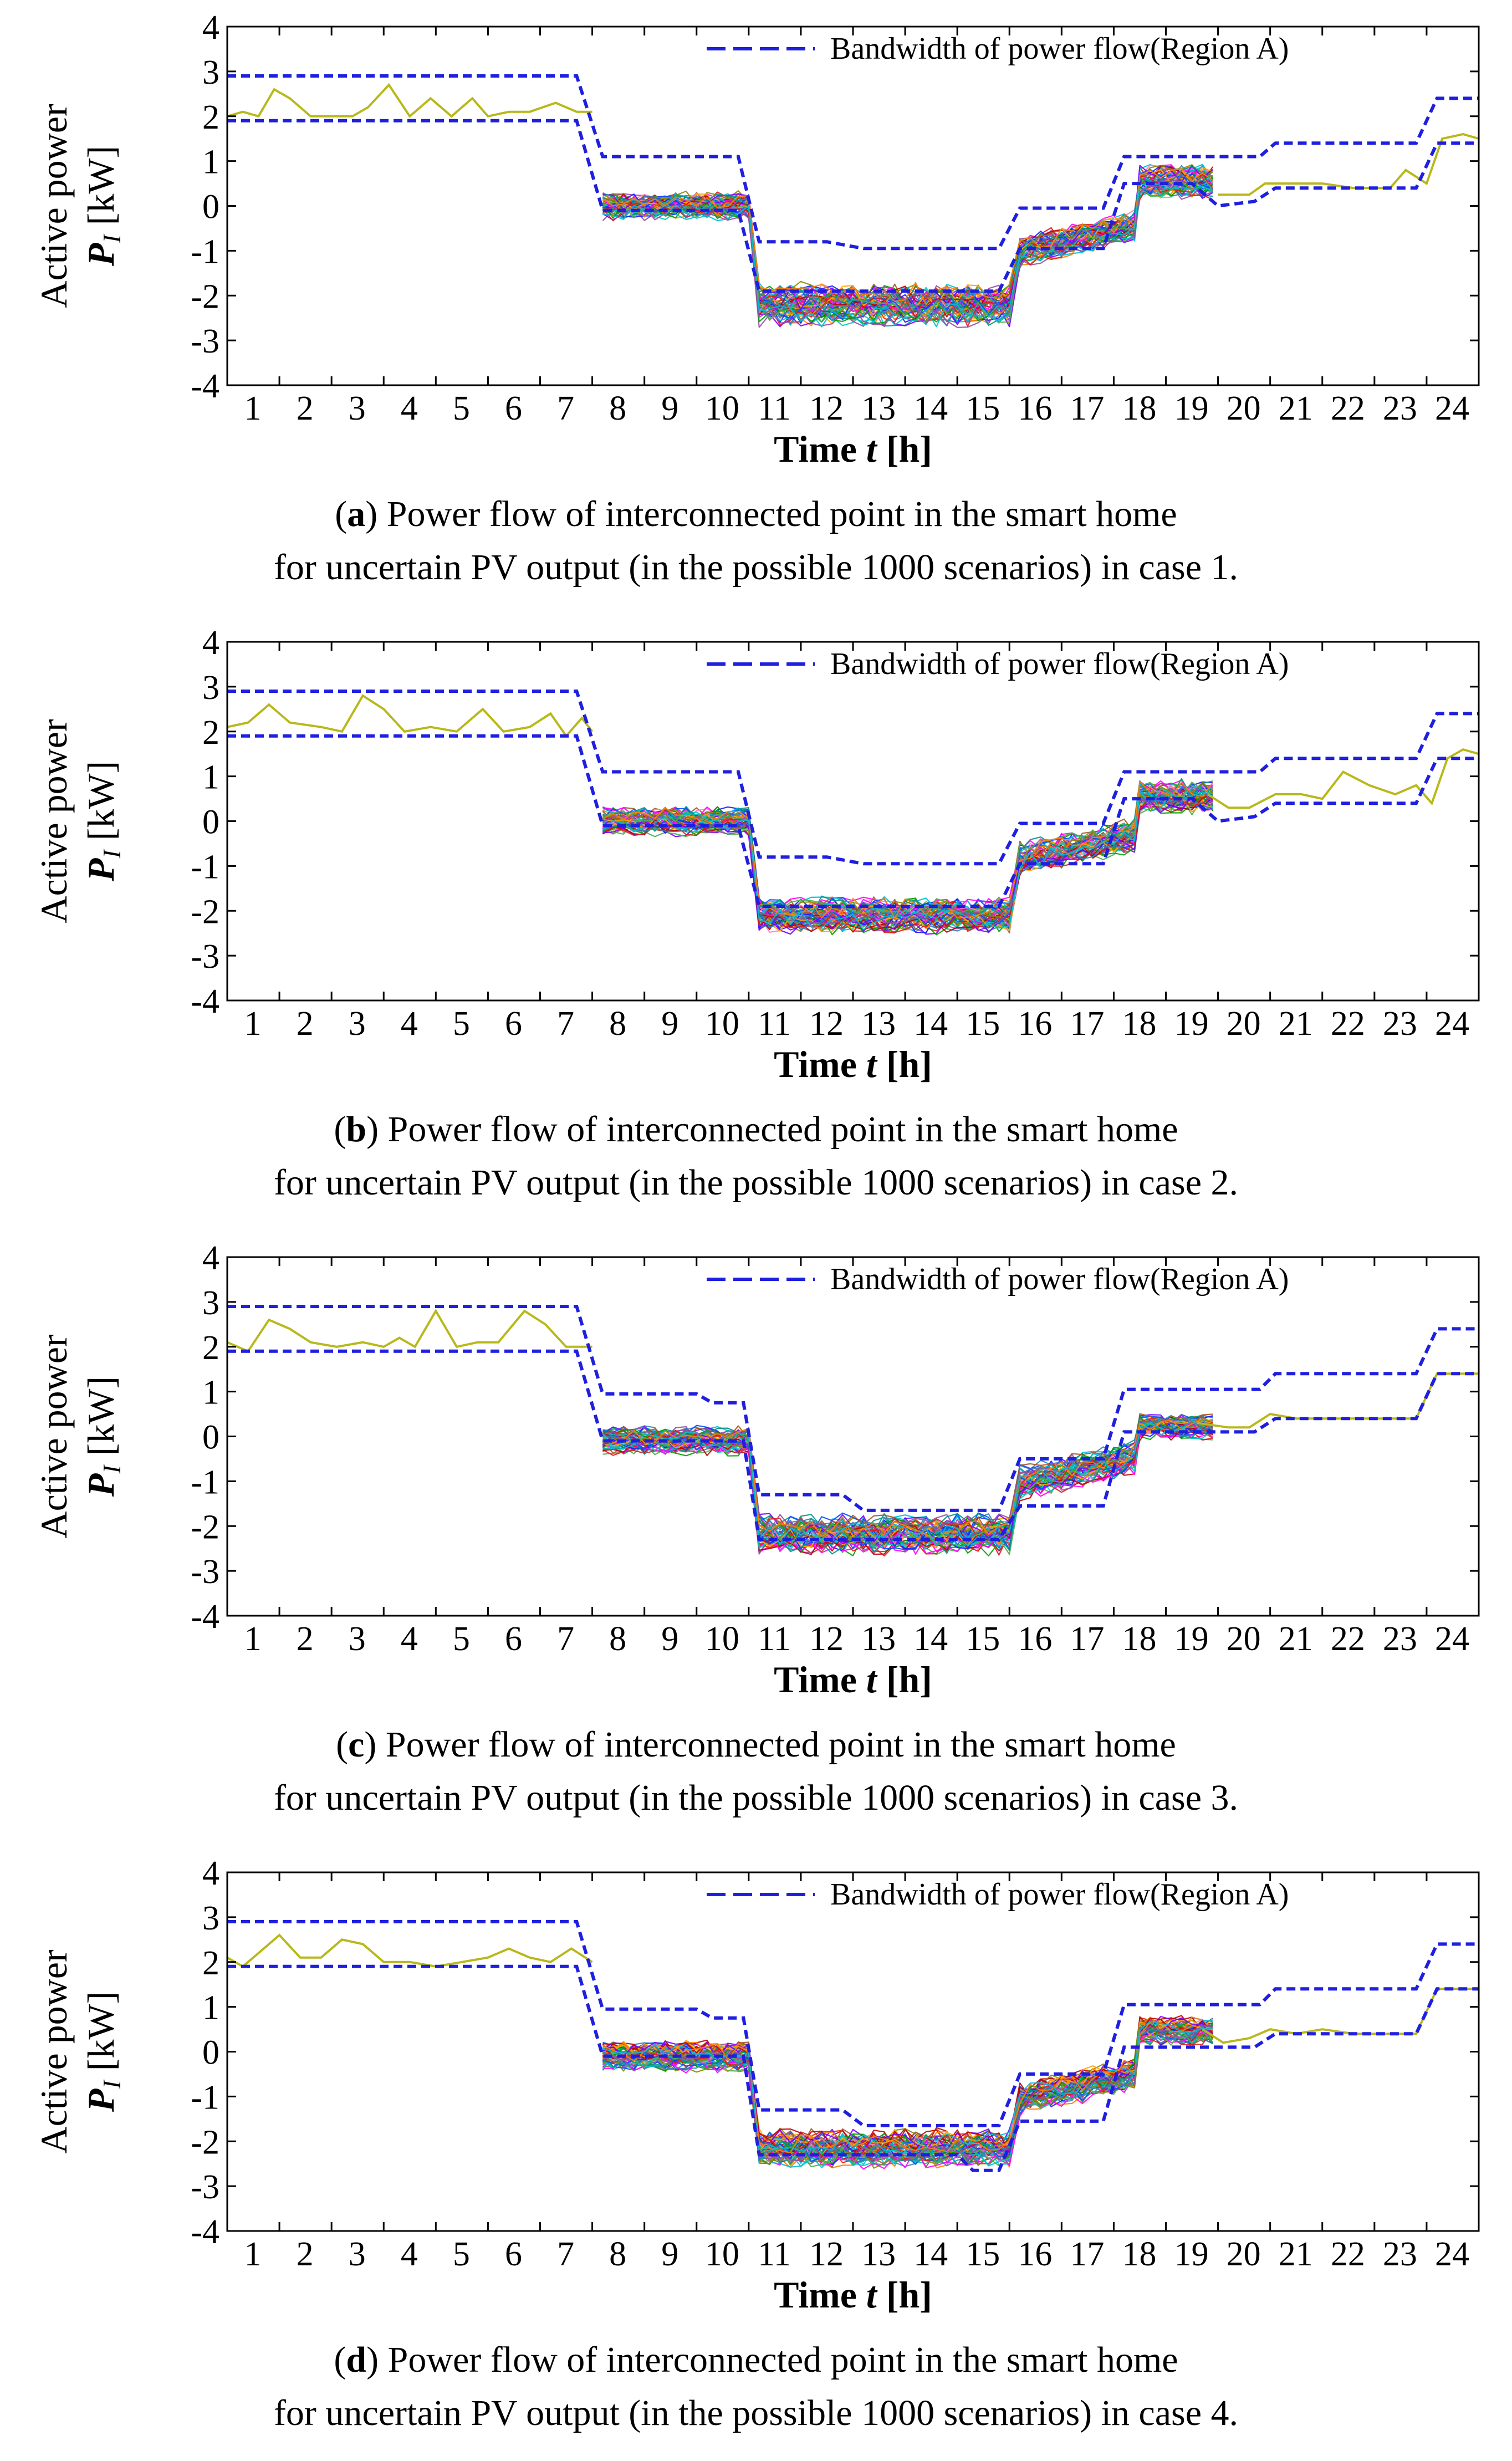 The width and height of the screenshot is (1512, 2461). I want to click on axes-frame, so click(853, 1436).